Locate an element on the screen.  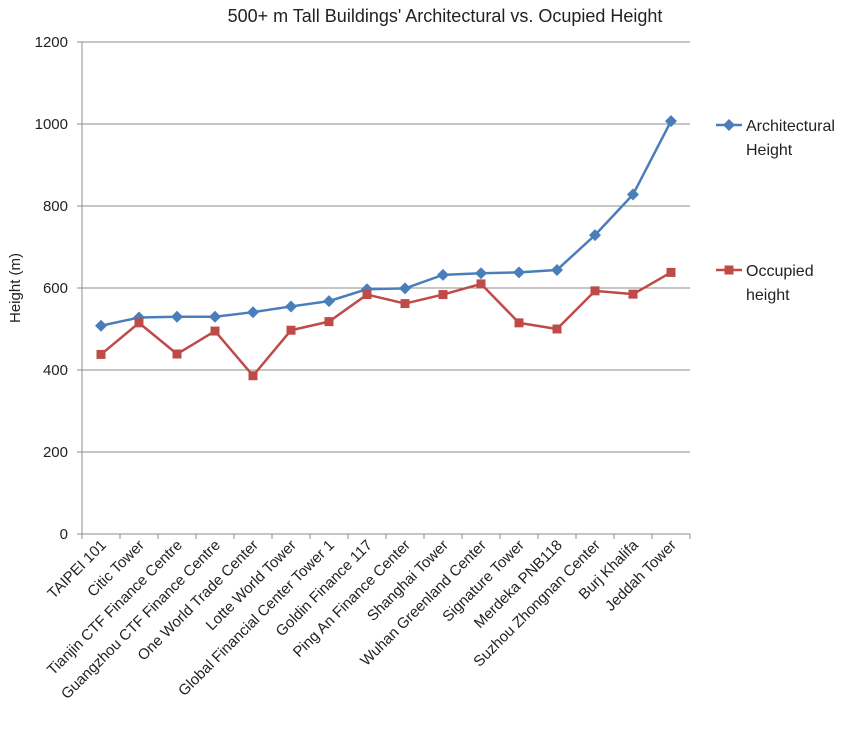
y-tick-label: 200 is located at coordinates (55, 452).